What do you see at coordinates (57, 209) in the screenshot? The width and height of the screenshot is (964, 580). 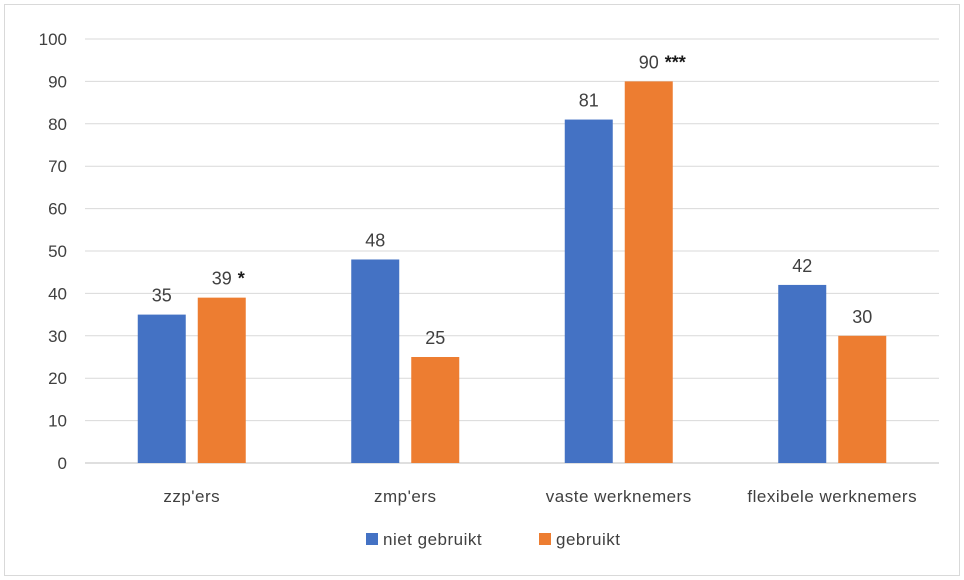 I see `y-tick-label: 60` at bounding box center [57, 209].